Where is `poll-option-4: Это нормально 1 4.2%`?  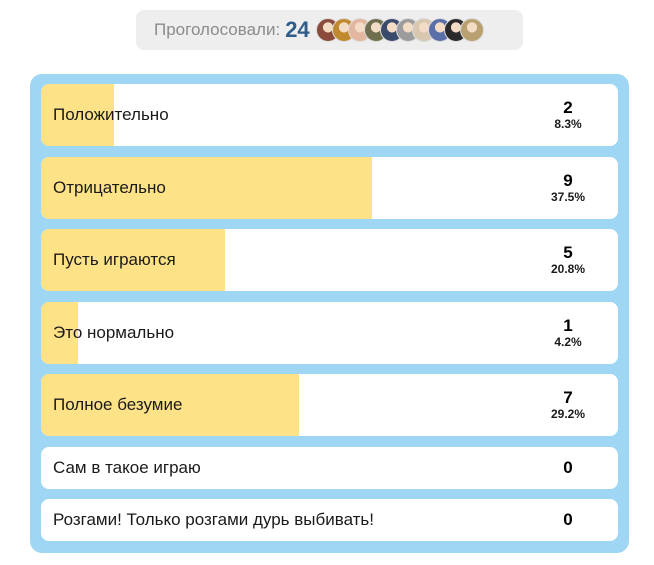 poll-option-4: Это нормально 1 4.2% is located at coordinates (329, 333).